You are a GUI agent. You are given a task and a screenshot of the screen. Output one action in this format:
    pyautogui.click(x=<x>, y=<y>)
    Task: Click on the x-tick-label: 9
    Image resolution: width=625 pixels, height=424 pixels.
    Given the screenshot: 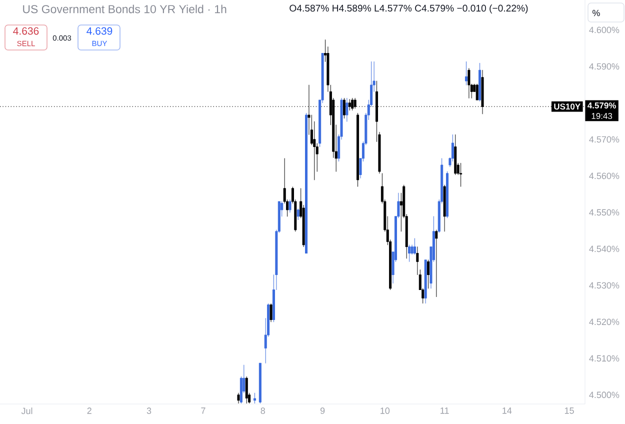 What is the action you would take?
    pyautogui.click(x=322, y=411)
    